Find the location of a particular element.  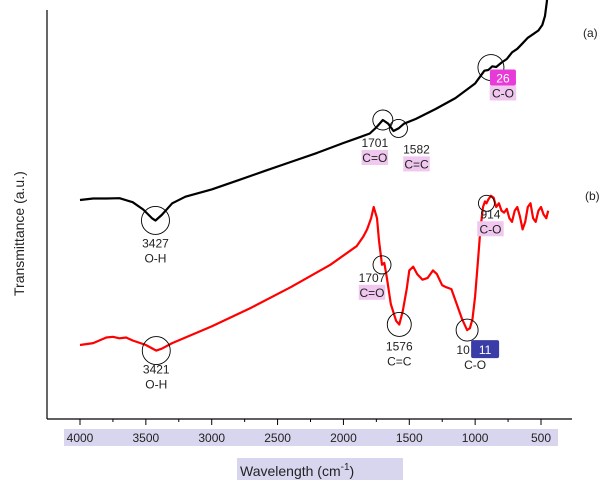

peak-label-26: 26 is located at coordinates (503, 79).